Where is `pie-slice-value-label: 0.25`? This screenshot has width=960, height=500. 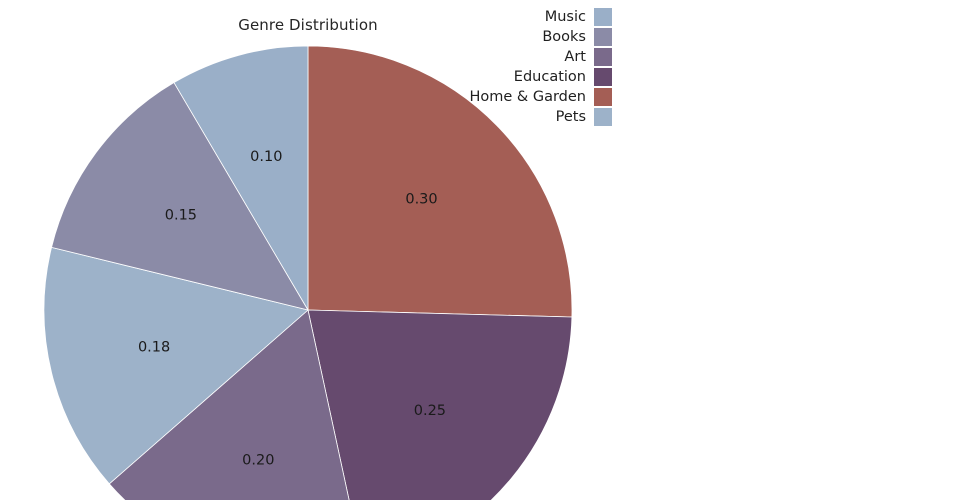 pie-slice-value-label: 0.25 is located at coordinates (430, 411).